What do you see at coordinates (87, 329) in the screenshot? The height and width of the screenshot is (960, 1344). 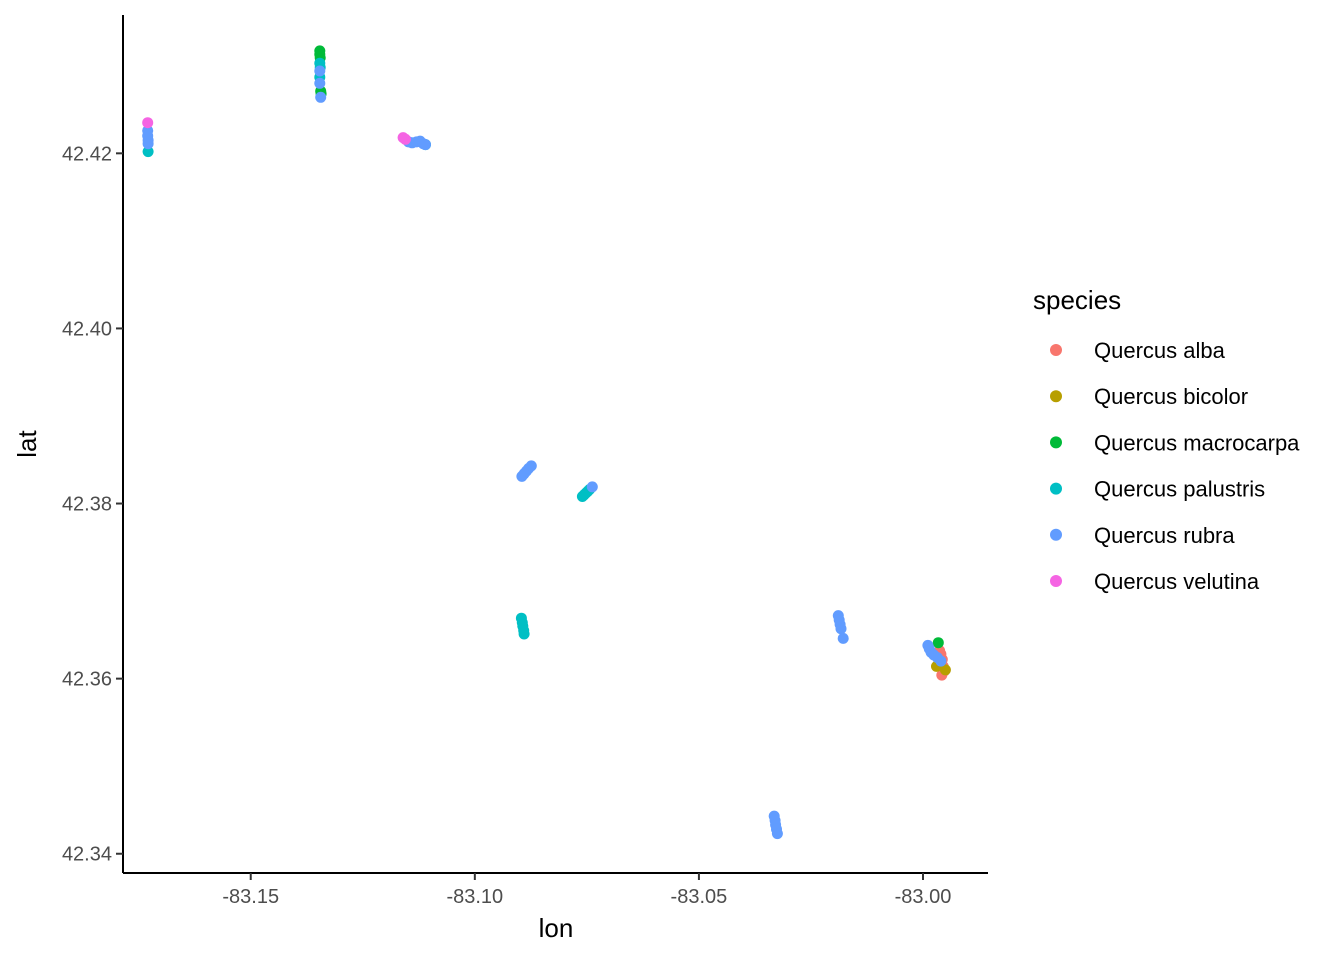 I see `y-tick-label: 42.40` at bounding box center [87, 329].